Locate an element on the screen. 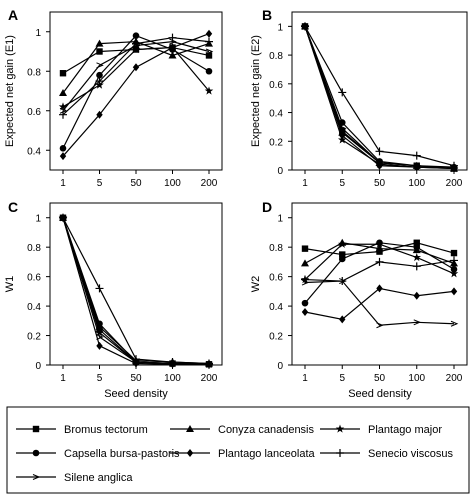  panel-b-series is located at coordinates (379, 97).